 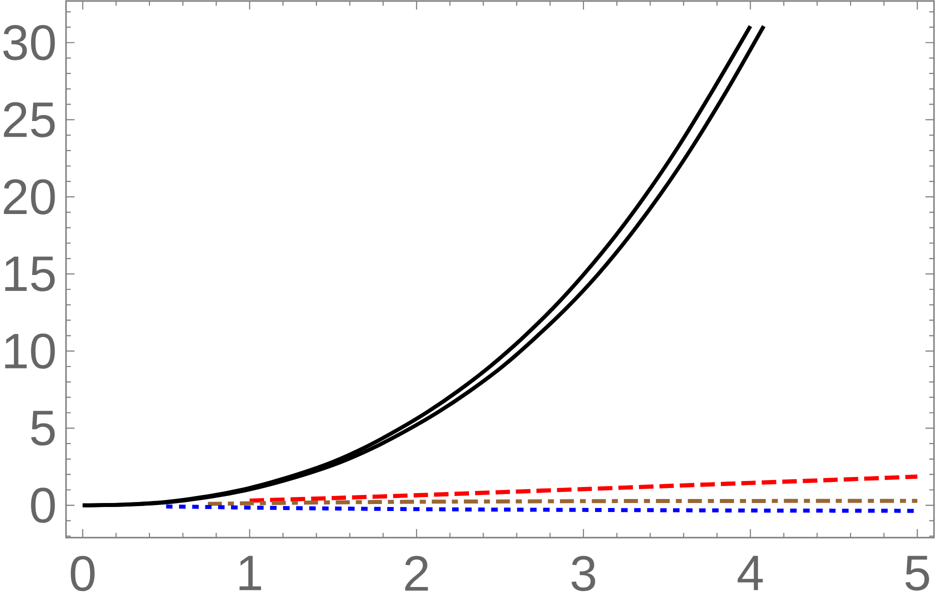 I want to click on y-tick-label: 0, so click(x=43, y=505).